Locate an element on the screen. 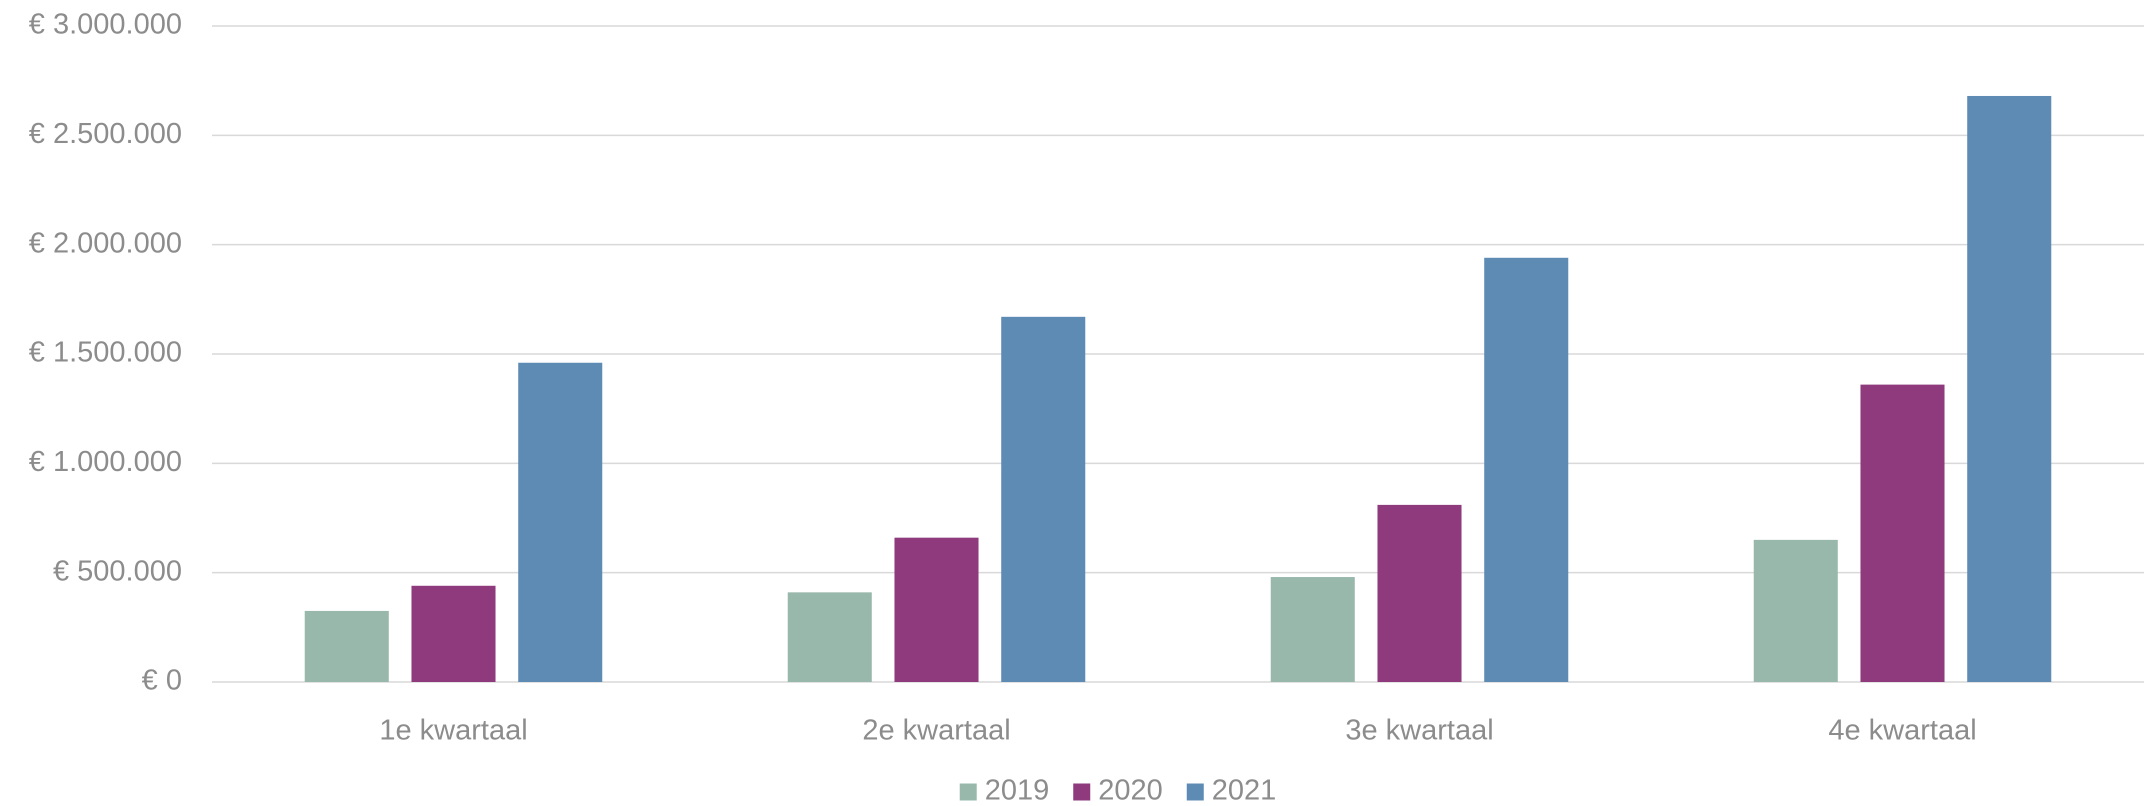  legend-label: 2021 is located at coordinates (1244, 790).